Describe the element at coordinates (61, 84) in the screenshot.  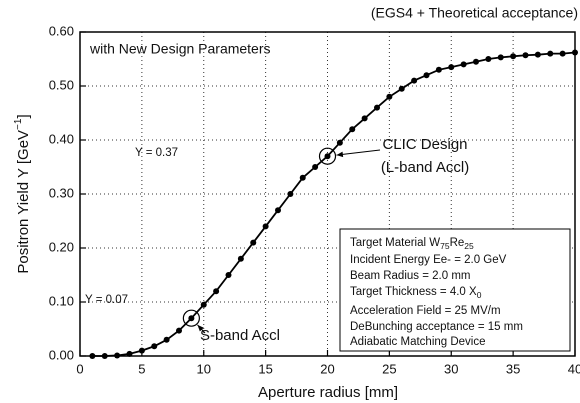
I see `y-tick-label: 0.50` at that location.